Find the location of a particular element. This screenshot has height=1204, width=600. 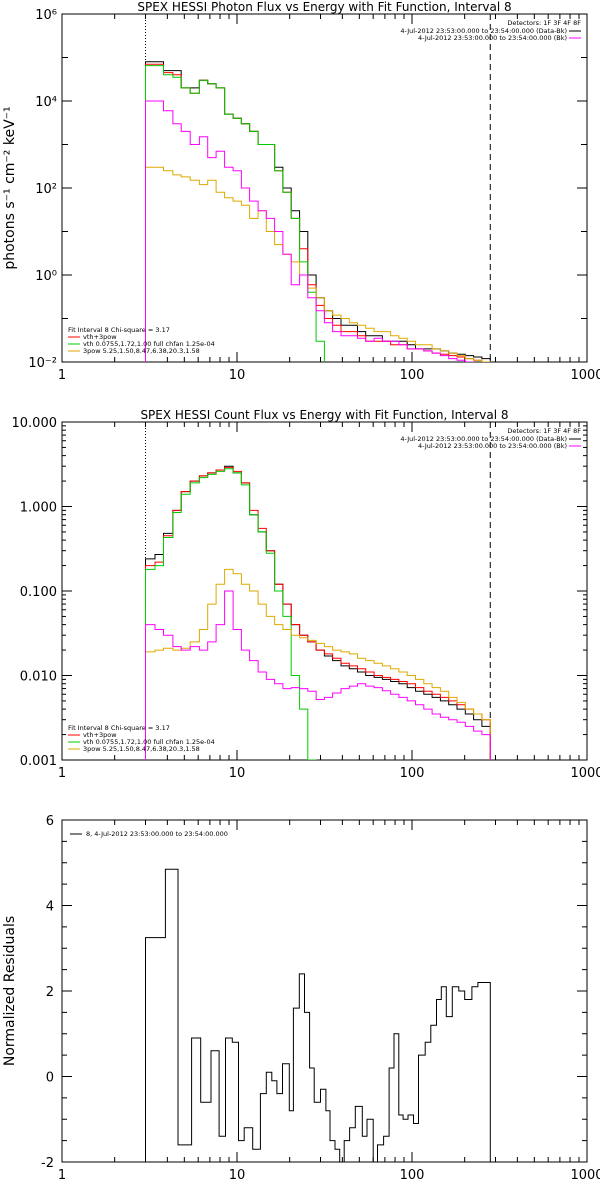

y-tick-label: 10² is located at coordinates (46, 189).